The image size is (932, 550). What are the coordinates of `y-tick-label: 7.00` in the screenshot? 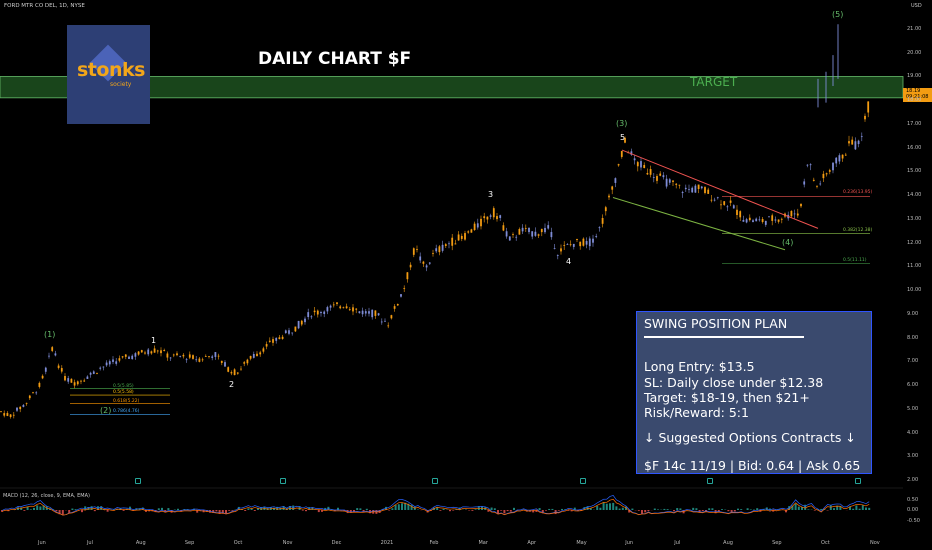 It's located at (913, 361).